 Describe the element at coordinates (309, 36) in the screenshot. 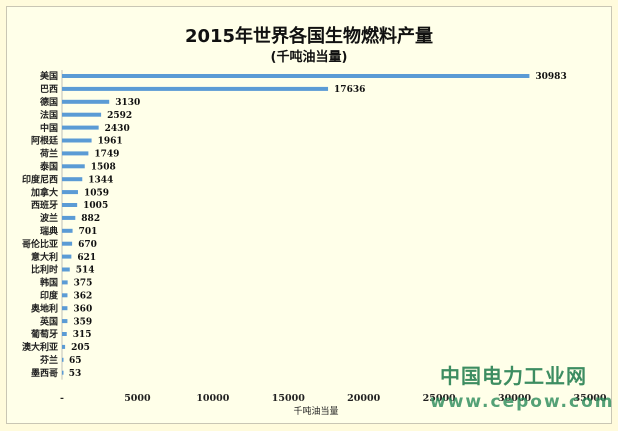

I see `chart-title: 2015年世界各国生物燃料产量` at that location.